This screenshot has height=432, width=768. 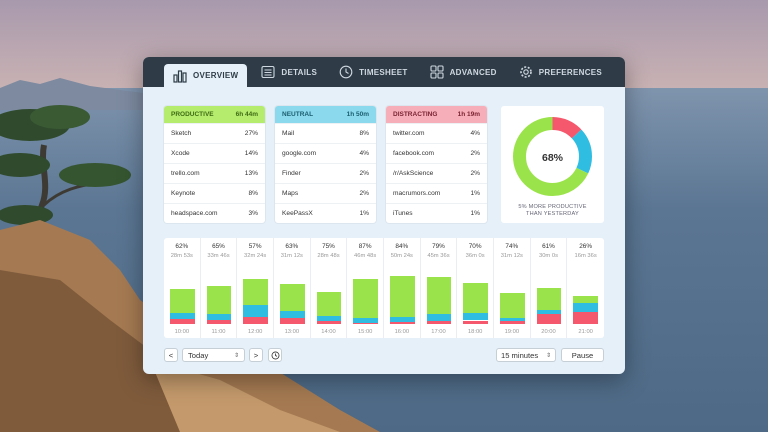 What do you see at coordinates (218, 256) in the screenshot?
I see `hour-duration: 33m 46s` at bounding box center [218, 256].